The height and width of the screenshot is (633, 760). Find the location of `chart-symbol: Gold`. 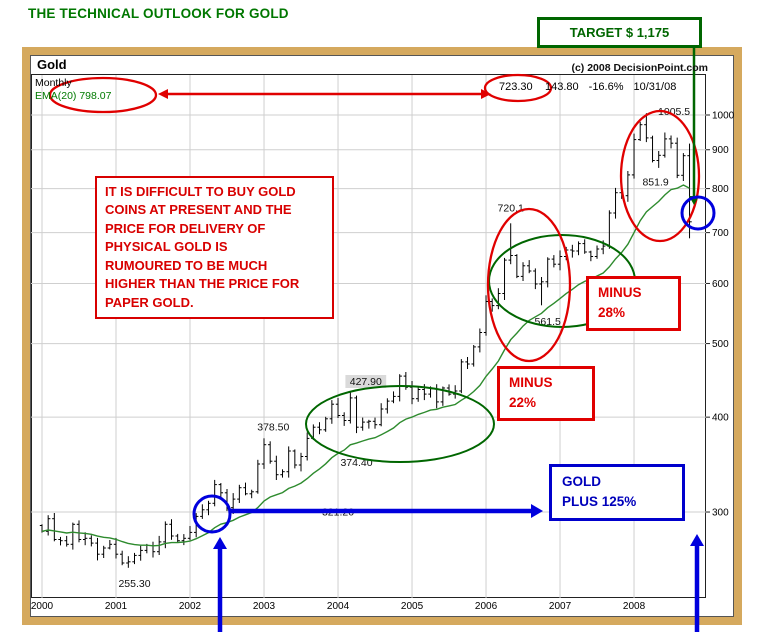

chart-symbol: Gold is located at coordinates (52, 64).